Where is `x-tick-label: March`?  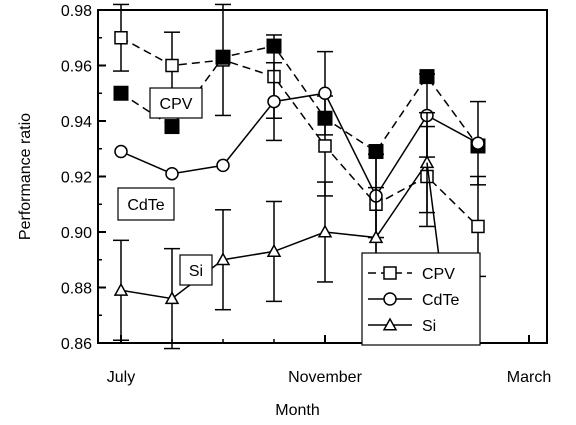
x-tick-label: March is located at coordinates (529, 377).